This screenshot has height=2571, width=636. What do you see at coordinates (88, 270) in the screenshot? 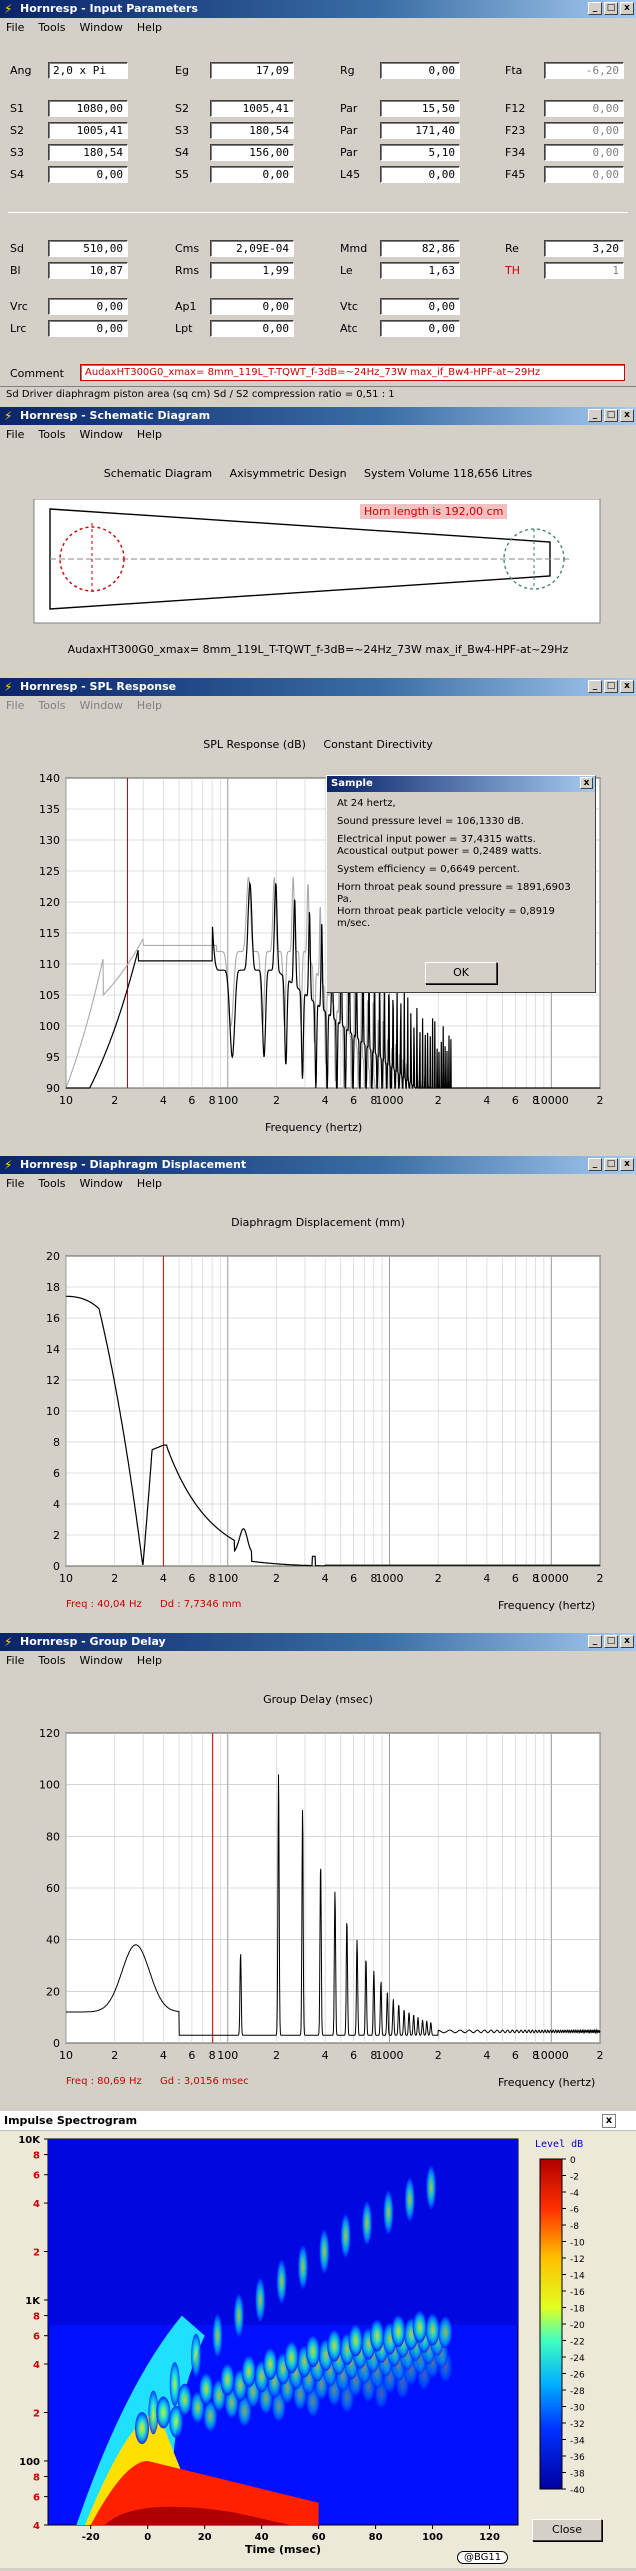
I see `param-field-bl: 10,87` at bounding box center [88, 270].